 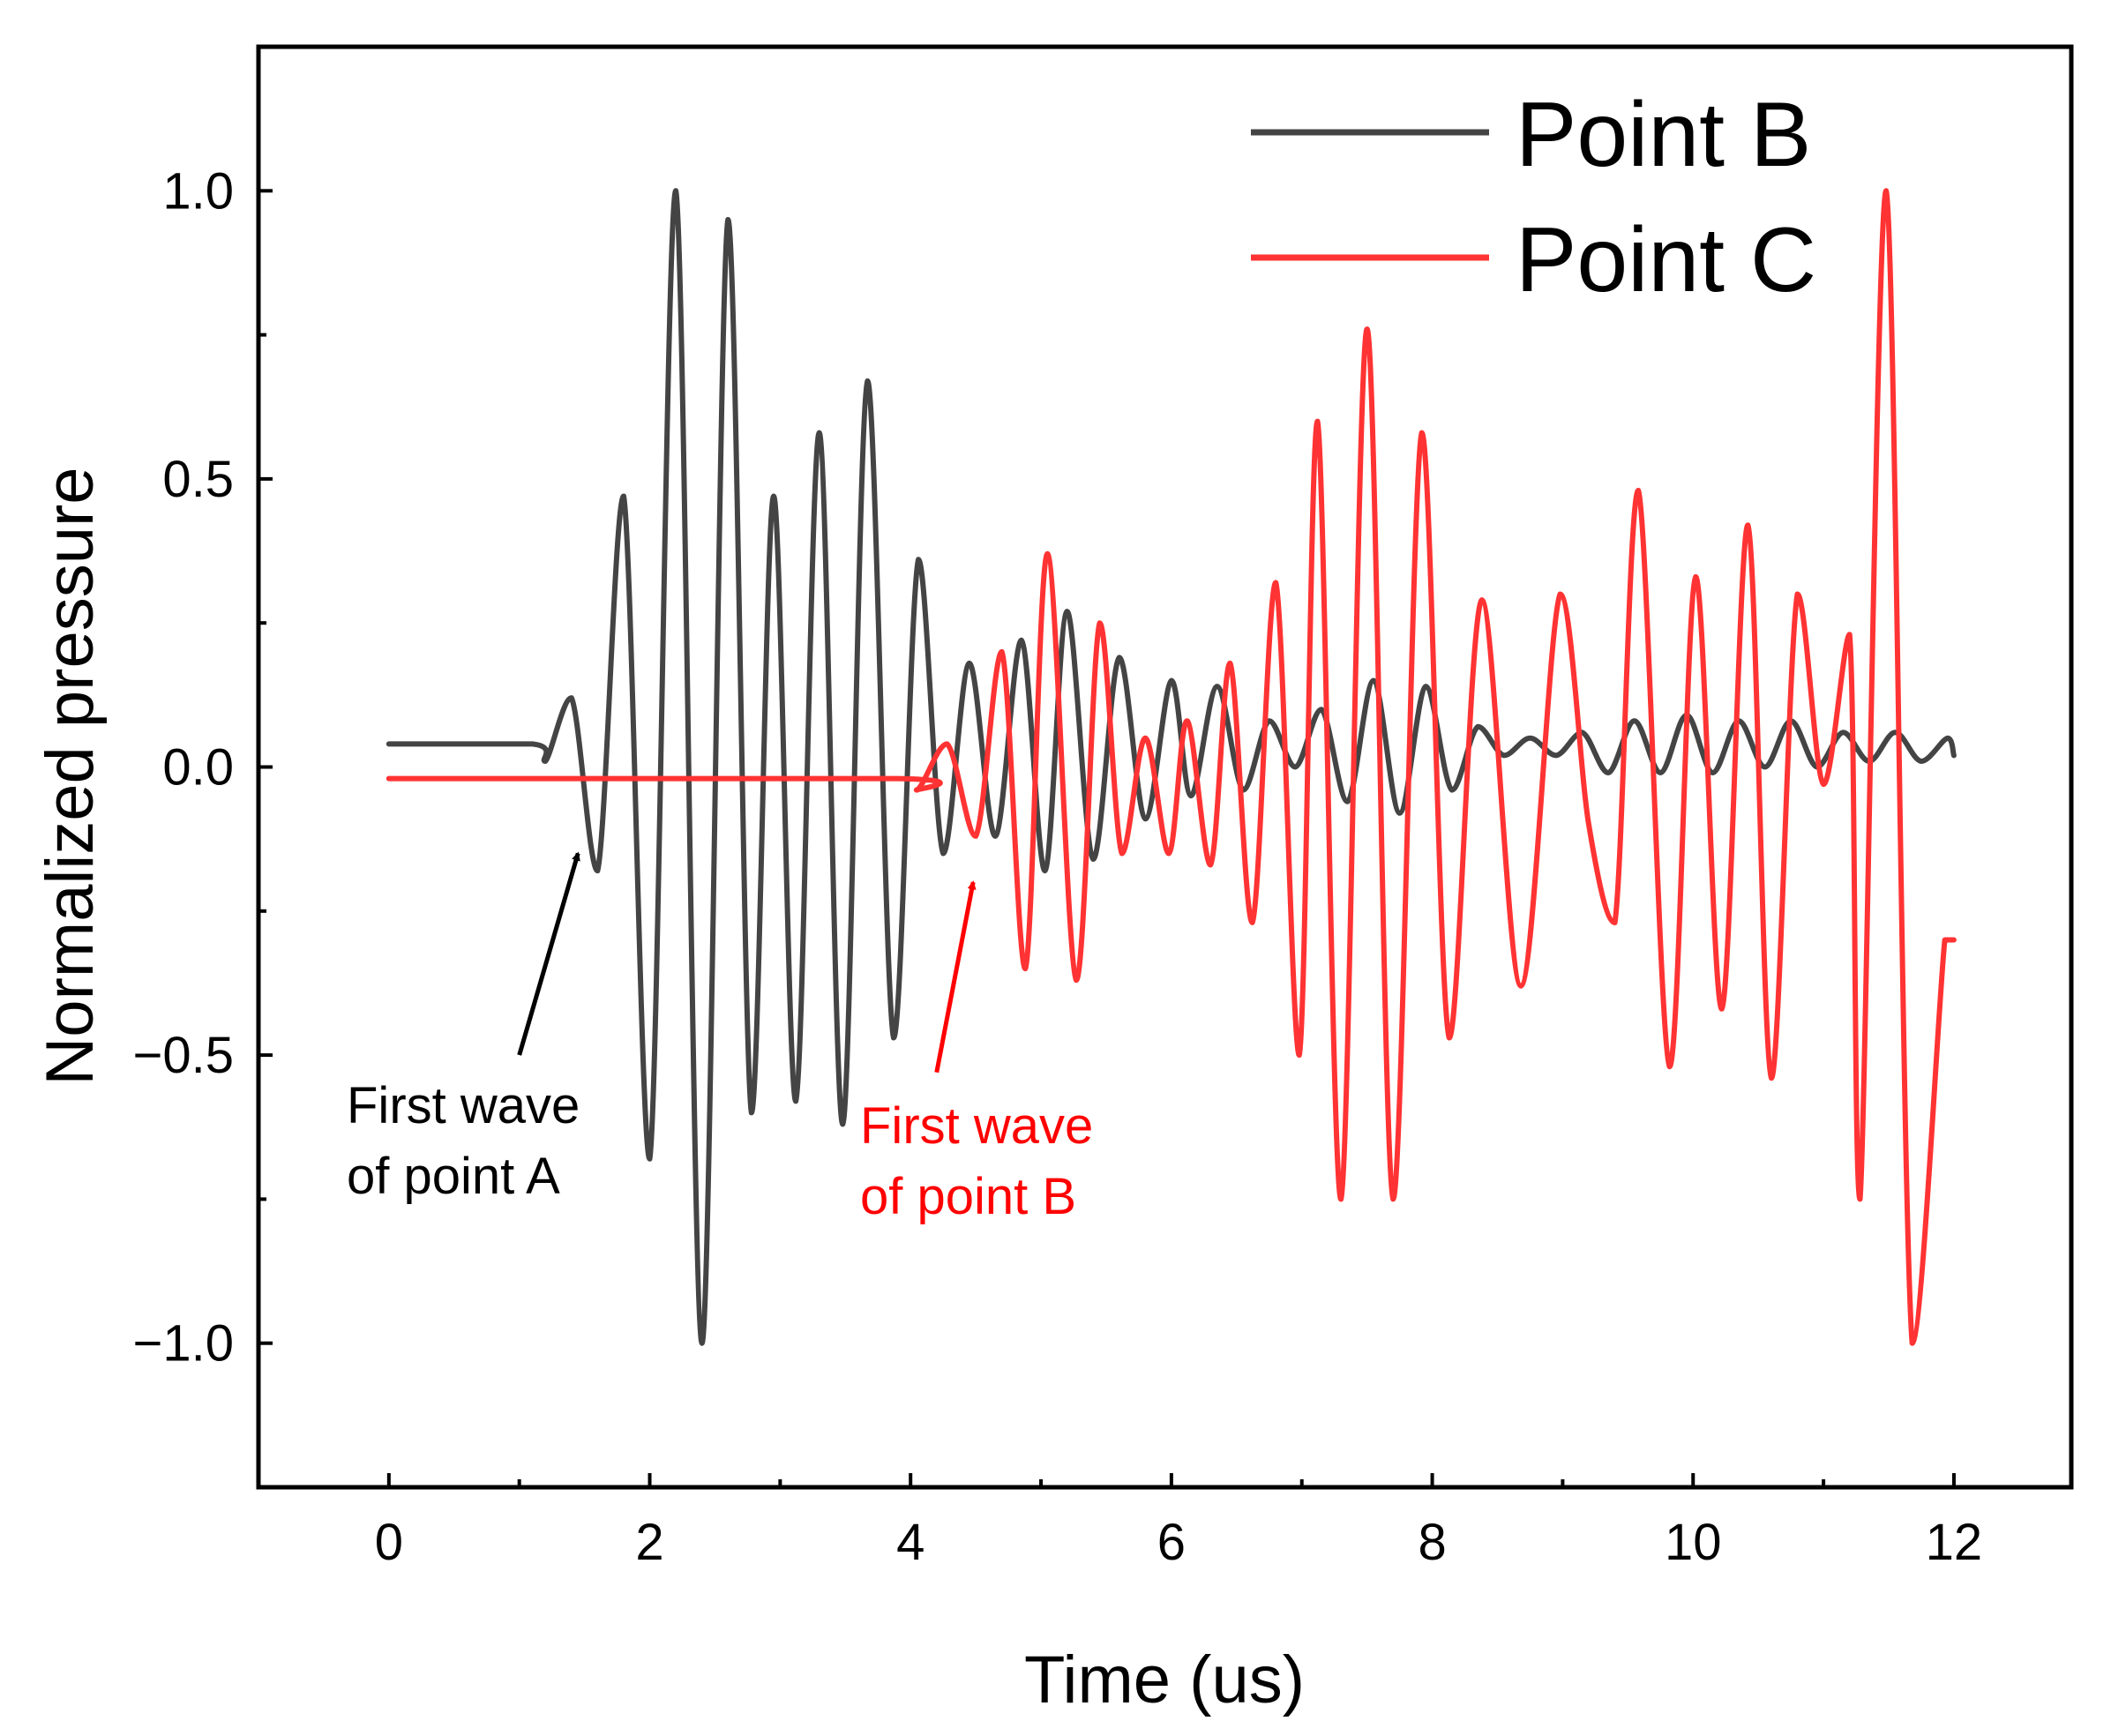 What do you see at coordinates (389, 1542) in the screenshot?
I see `x-tick-label: 0` at bounding box center [389, 1542].